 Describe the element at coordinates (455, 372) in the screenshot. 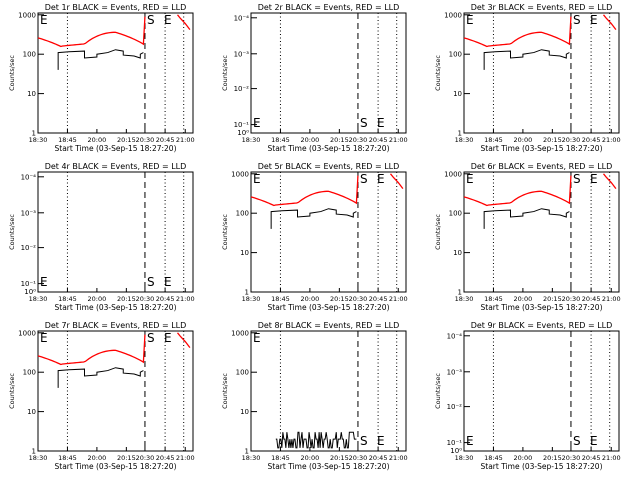

I see `y-tick-label: 10⁻³` at that location.